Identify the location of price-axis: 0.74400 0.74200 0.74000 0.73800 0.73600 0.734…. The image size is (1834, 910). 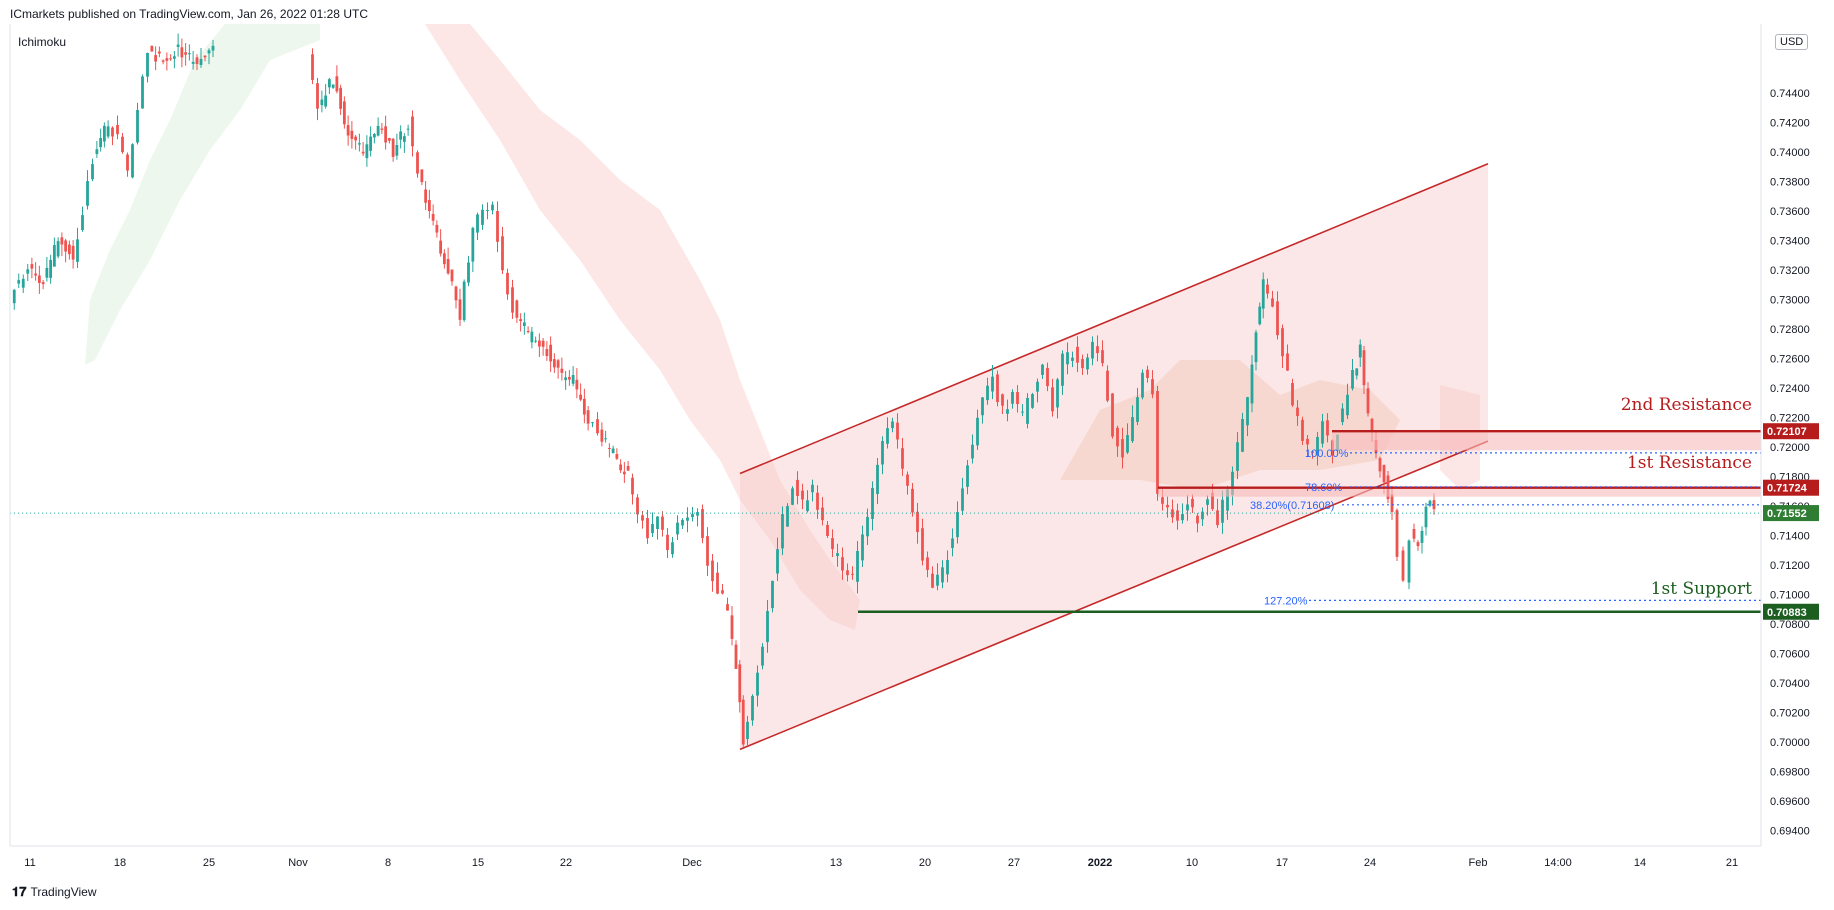
(1790, 463).